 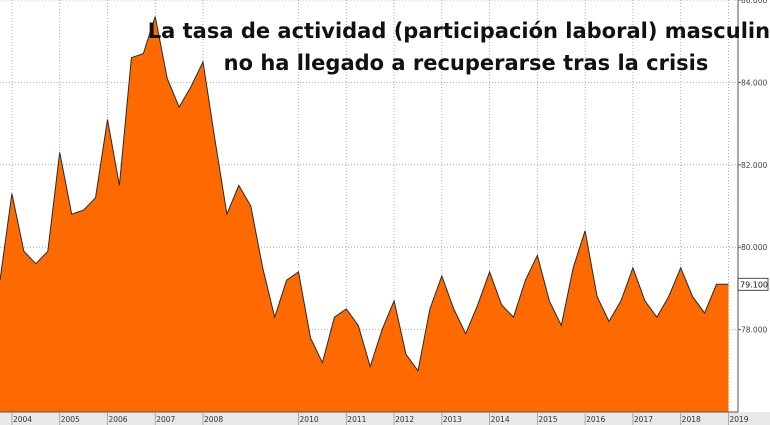 I want to click on x-tick-label: 2010, so click(x=309, y=419).